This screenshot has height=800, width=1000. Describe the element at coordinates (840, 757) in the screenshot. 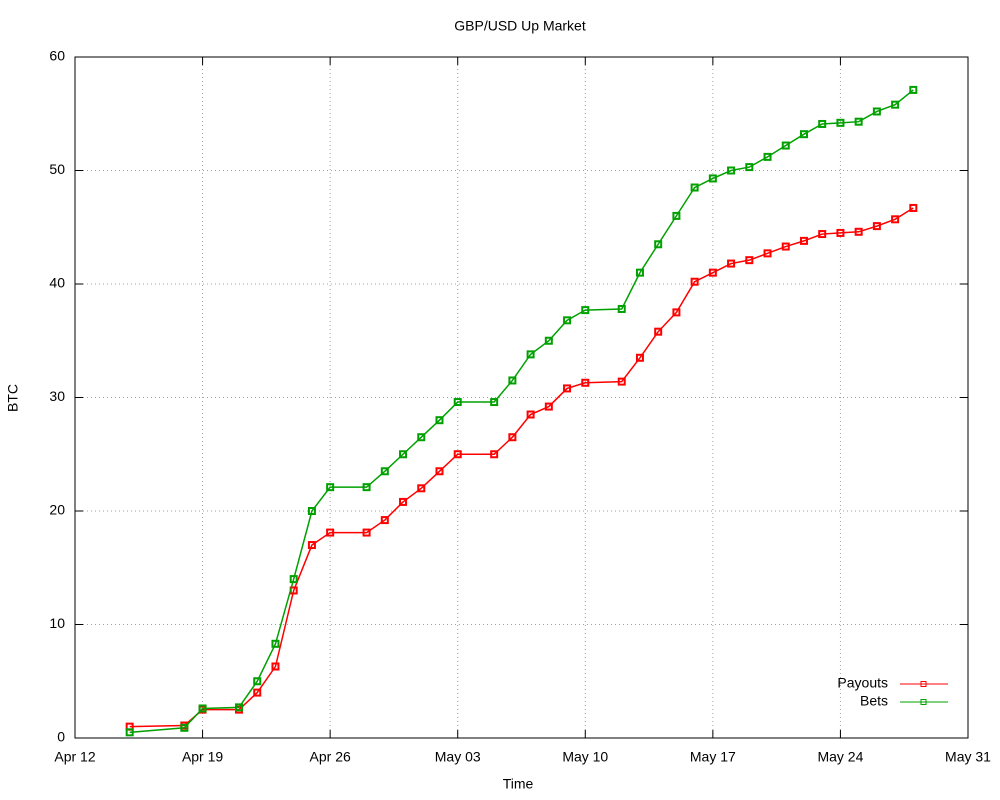

I see `x-tick-label: May 24` at that location.